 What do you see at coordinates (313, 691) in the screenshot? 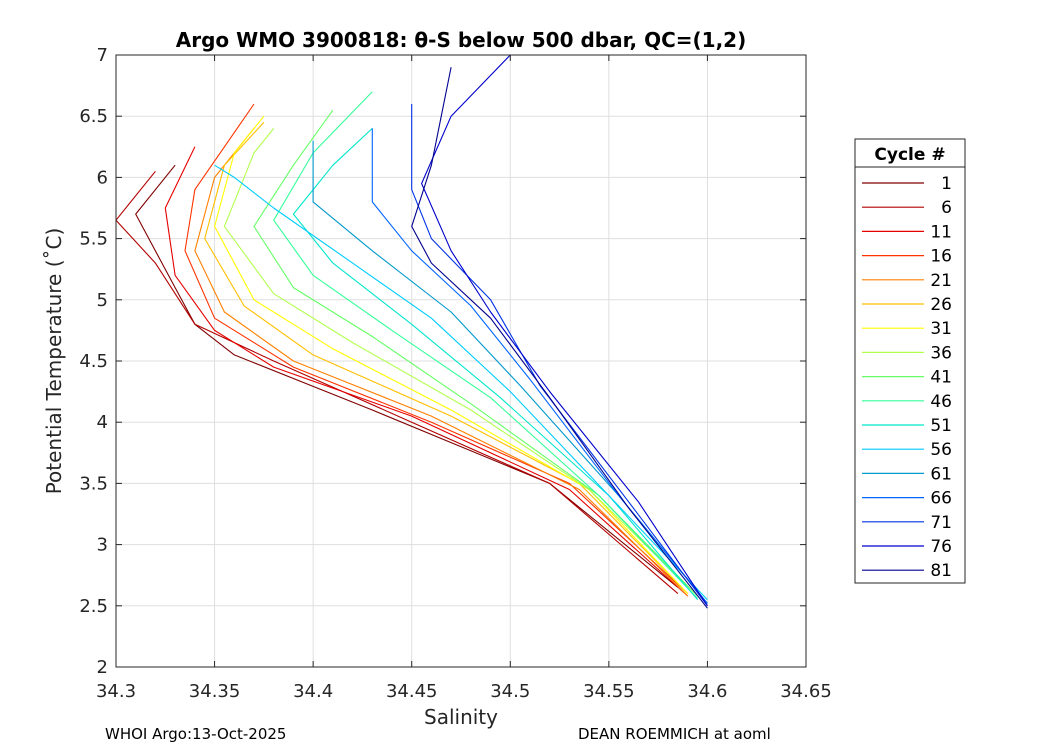
I see `x-tick-label: 34.4` at bounding box center [313, 691].